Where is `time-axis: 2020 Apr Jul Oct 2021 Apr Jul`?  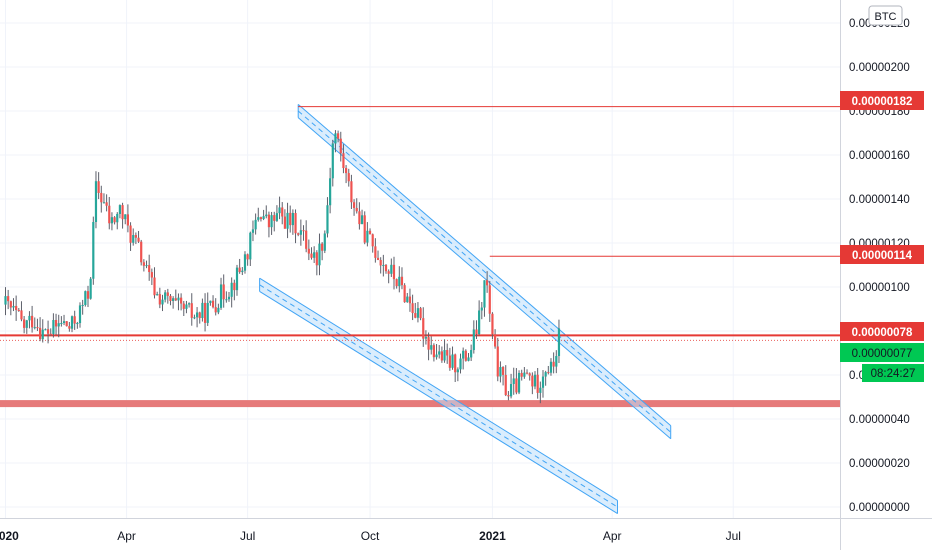 time-axis: 2020 Apr Jul Oct 2021 Apr Jul is located at coordinates (370, 536).